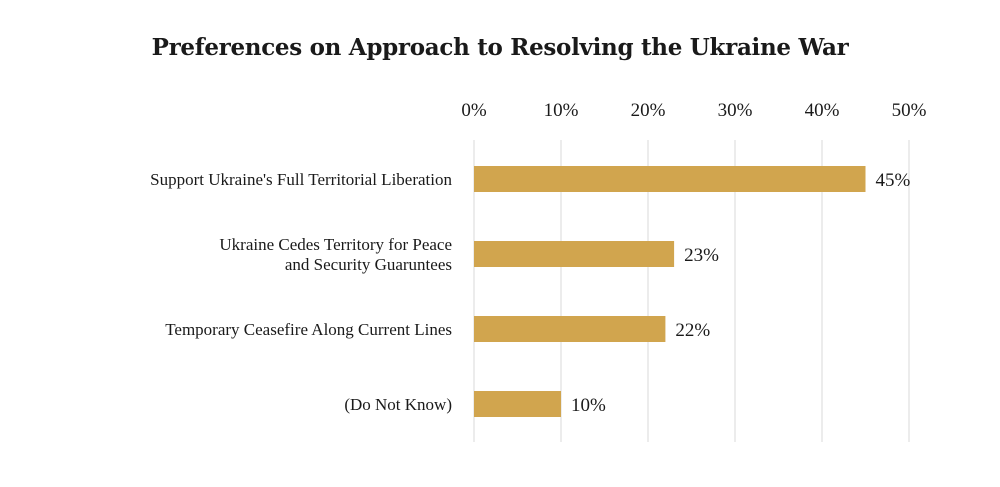 The width and height of the screenshot is (1000, 487). Describe the element at coordinates (368, 264) in the screenshot. I see `category-label-1-line-1: and Security Guaruntees` at that location.